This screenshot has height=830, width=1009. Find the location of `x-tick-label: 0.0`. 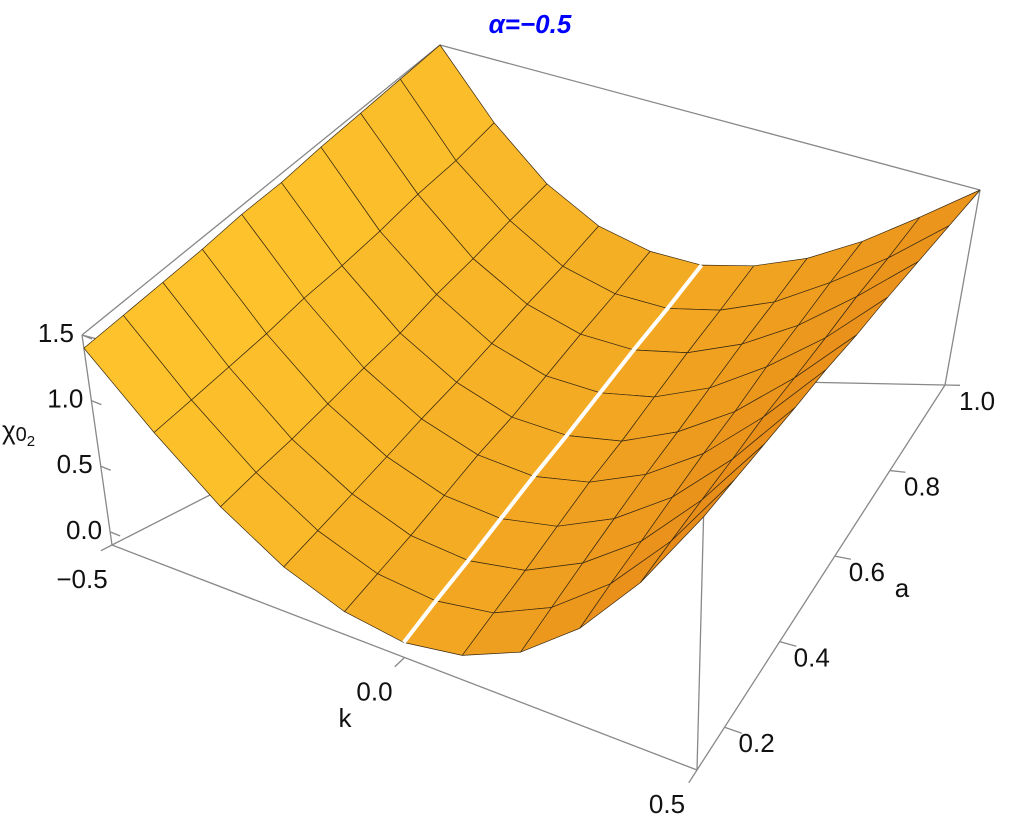

x-tick-label: 0.0 is located at coordinates (374, 691).